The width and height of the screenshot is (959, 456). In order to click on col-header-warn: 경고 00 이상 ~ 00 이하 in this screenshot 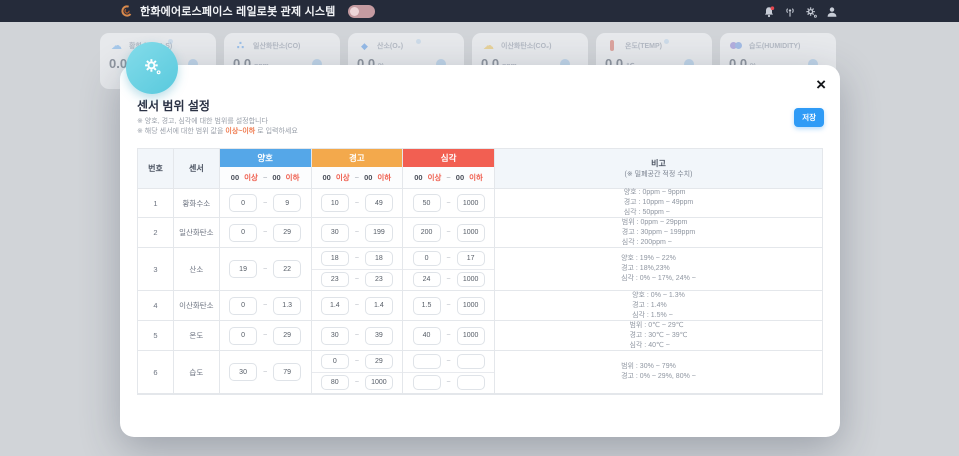, I will do `click(357, 169)`.